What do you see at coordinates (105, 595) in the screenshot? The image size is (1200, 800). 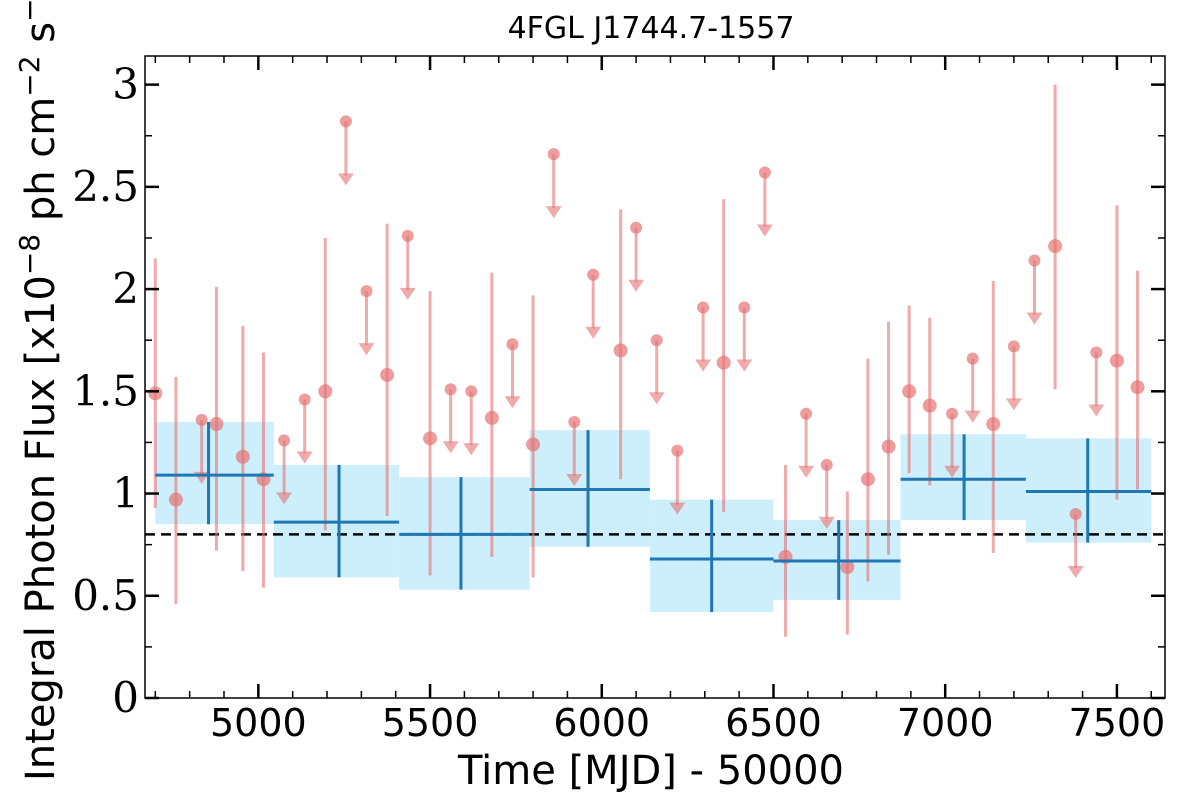 I see `y-tick-label: 0.5` at bounding box center [105, 595].